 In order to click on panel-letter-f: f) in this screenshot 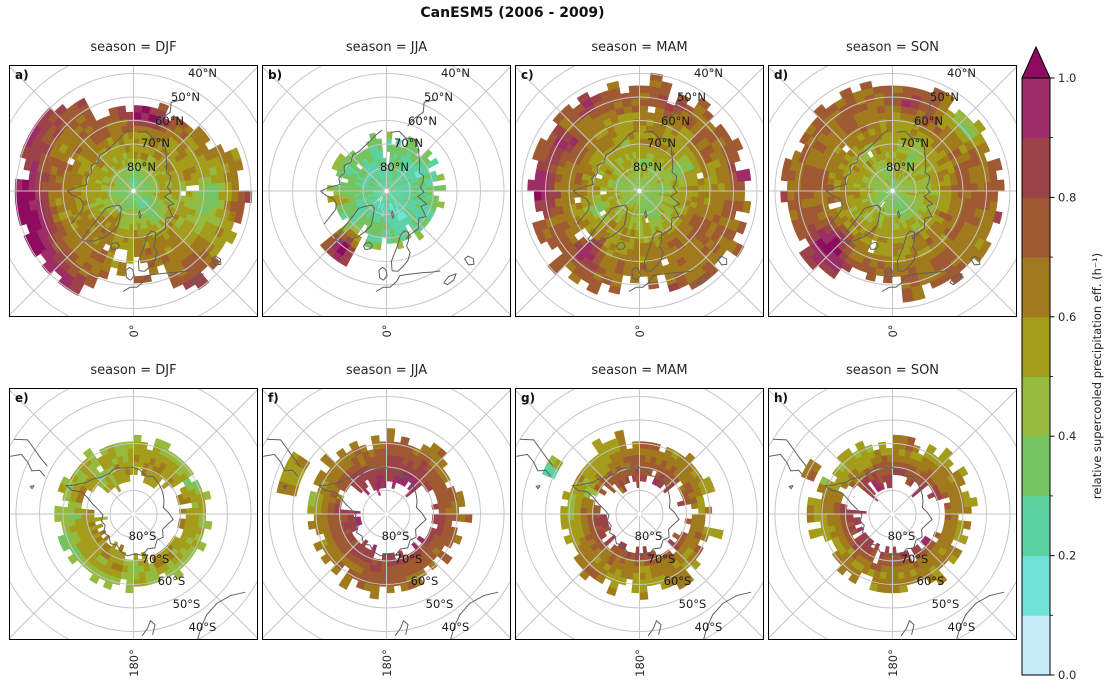, I will do `click(273, 398)`.